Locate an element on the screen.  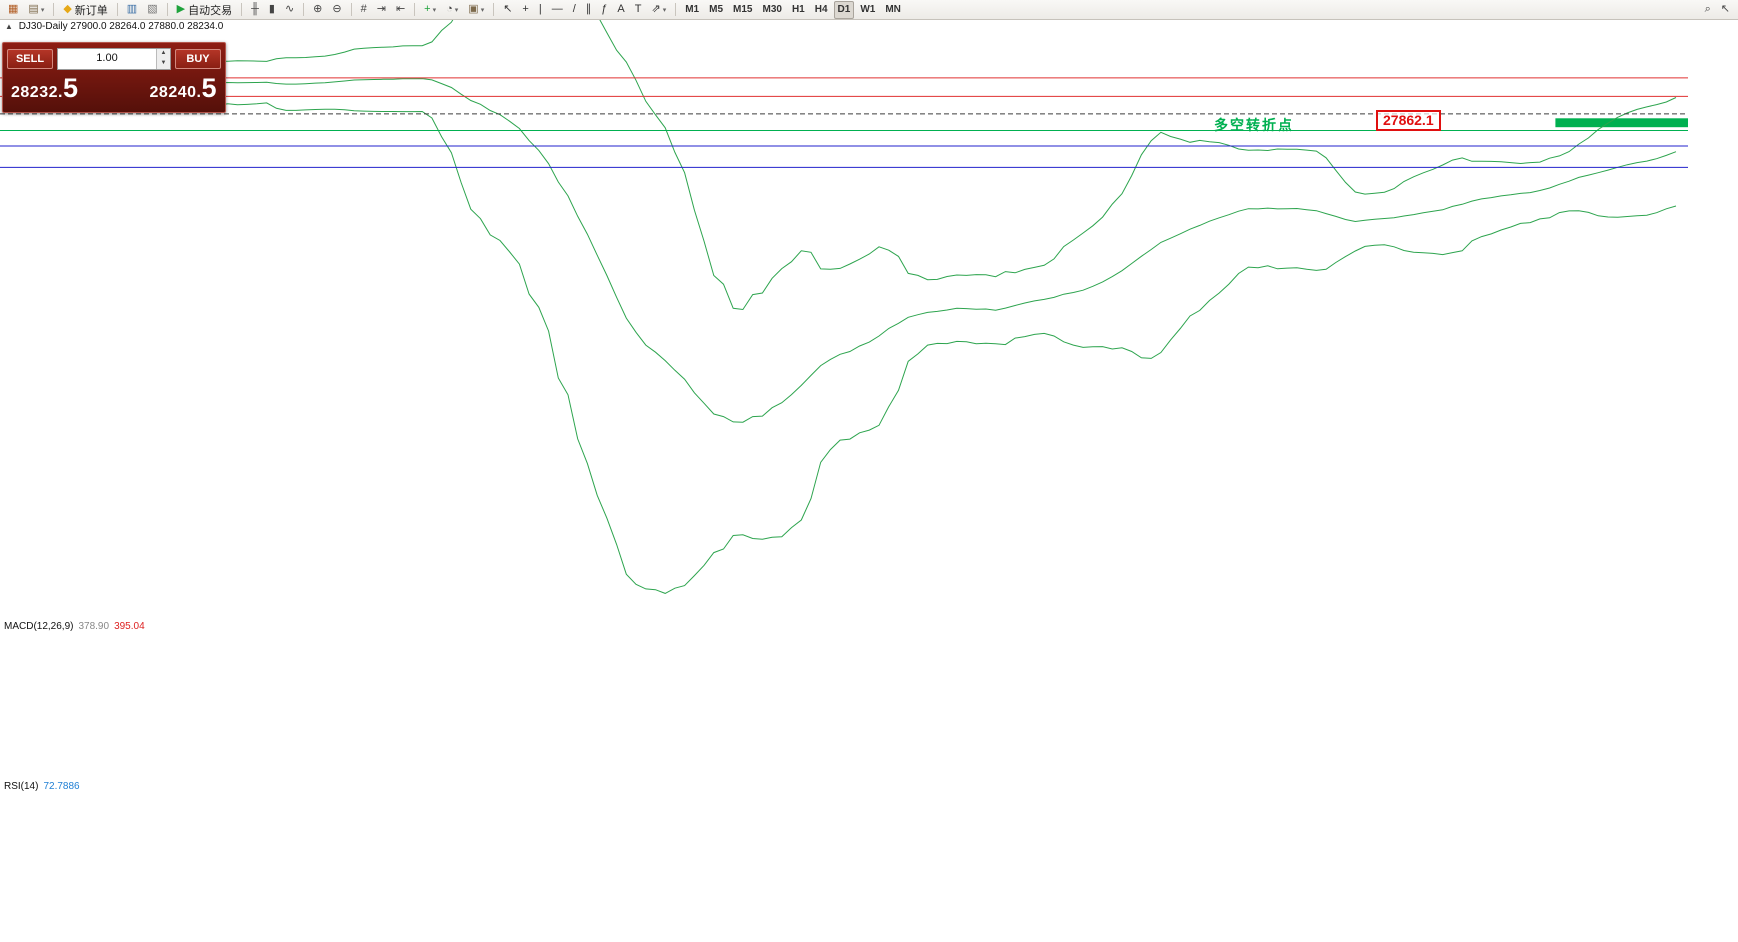
cursor-icon: ↖ is located at coordinates (508, 9).